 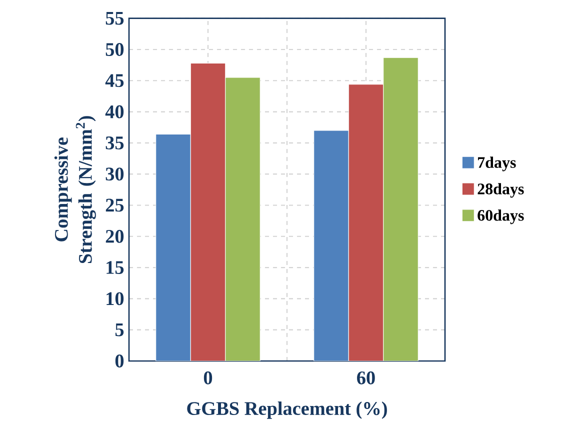 What do you see at coordinates (501, 190) in the screenshot?
I see `legend-label: 28days` at bounding box center [501, 190].